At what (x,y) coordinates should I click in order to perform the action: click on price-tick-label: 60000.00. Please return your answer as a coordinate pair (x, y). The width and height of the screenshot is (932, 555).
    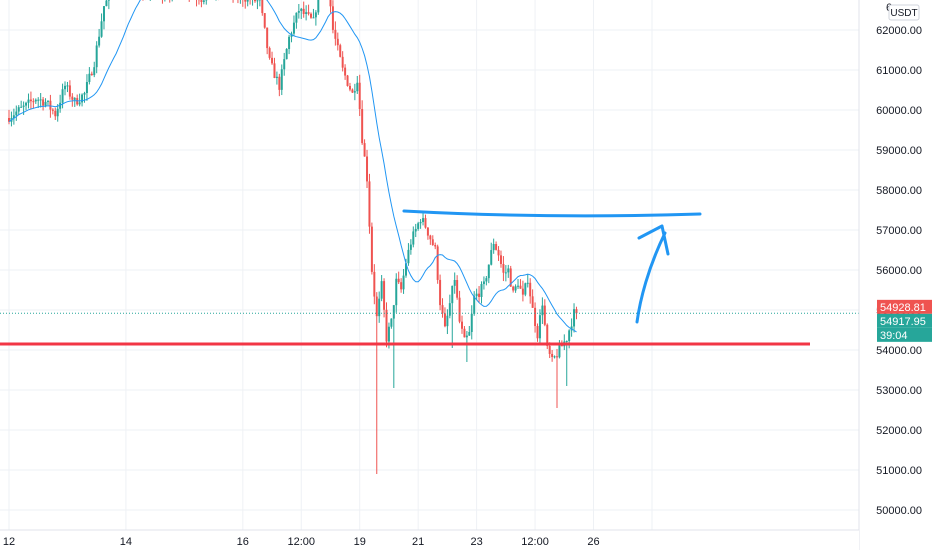
    Looking at the image, I should click on (899, 111).